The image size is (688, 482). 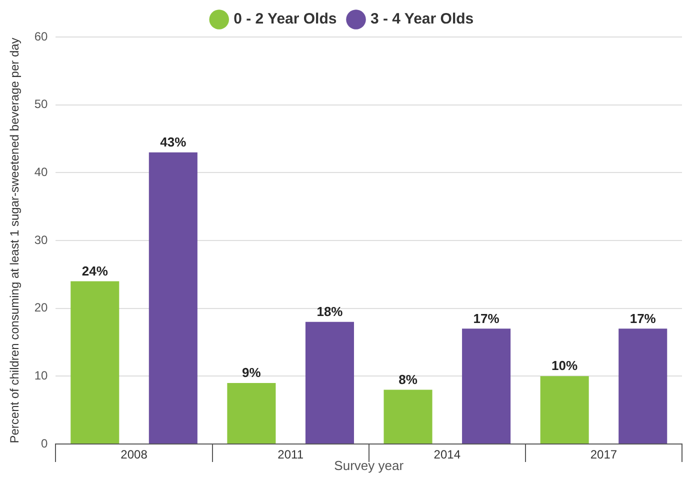 What do you see at coordinates (330, 311) in the screenshot?
I see `data-label: 18%` at bounding box center [330, 311].